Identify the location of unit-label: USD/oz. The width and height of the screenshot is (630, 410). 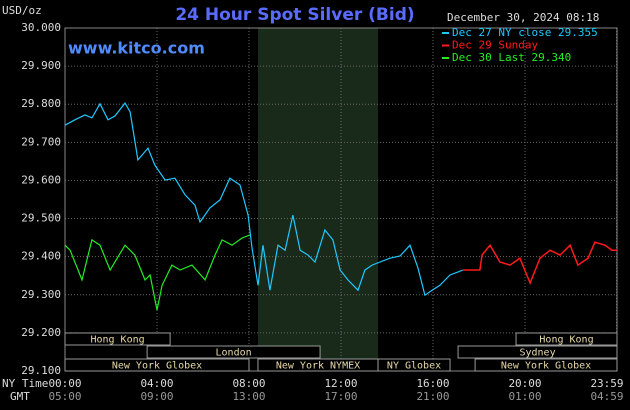
(22, 10).